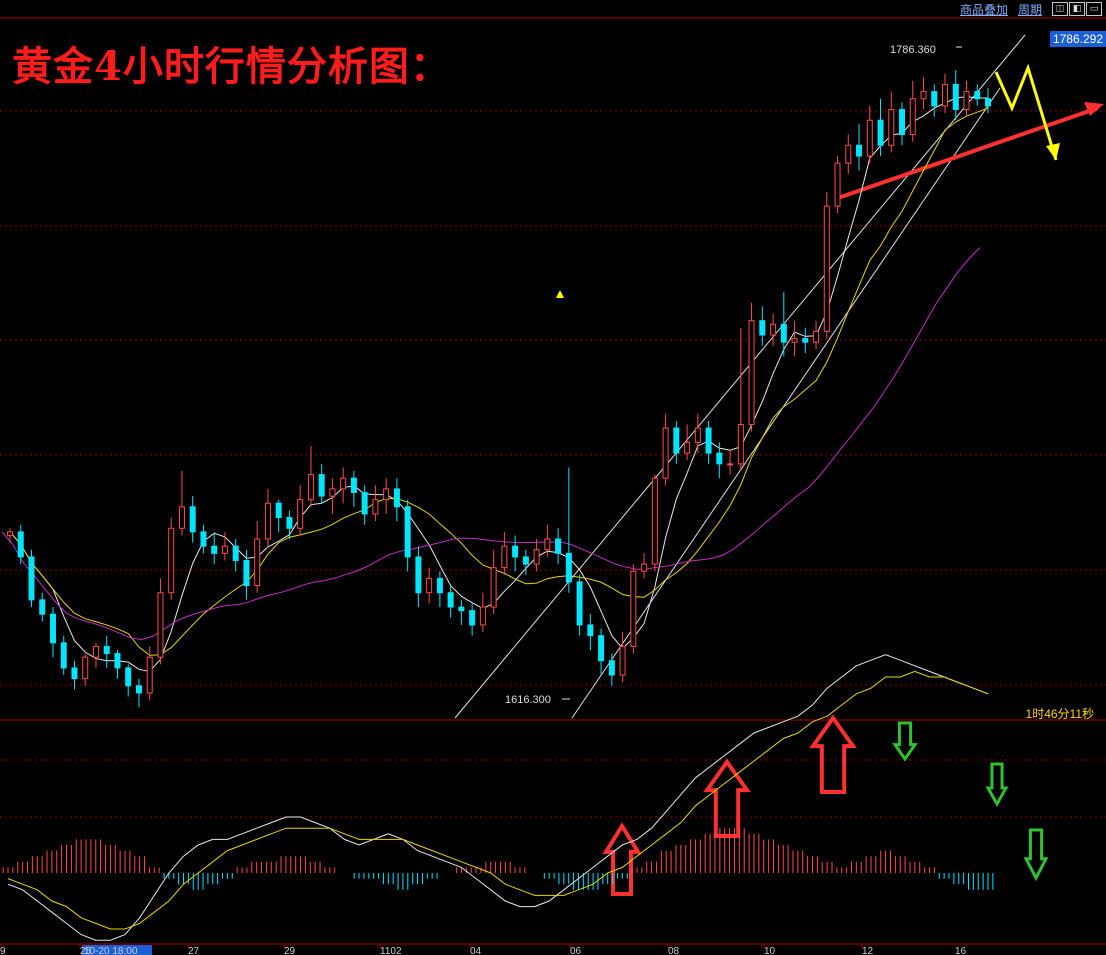 The height and width of the screenshot is (955, 1106). Describe the element at coordinates (560, 294) in the screenshot. I see `yellow-marker` at that location.